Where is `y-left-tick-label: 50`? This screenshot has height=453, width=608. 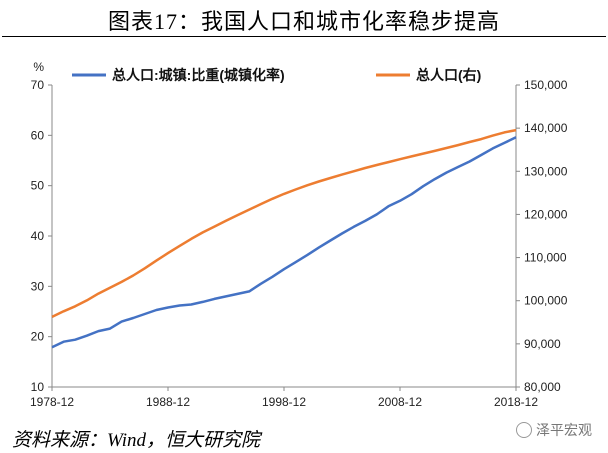 y-left-tick-label: 50 is located at coordinates (38, 186).